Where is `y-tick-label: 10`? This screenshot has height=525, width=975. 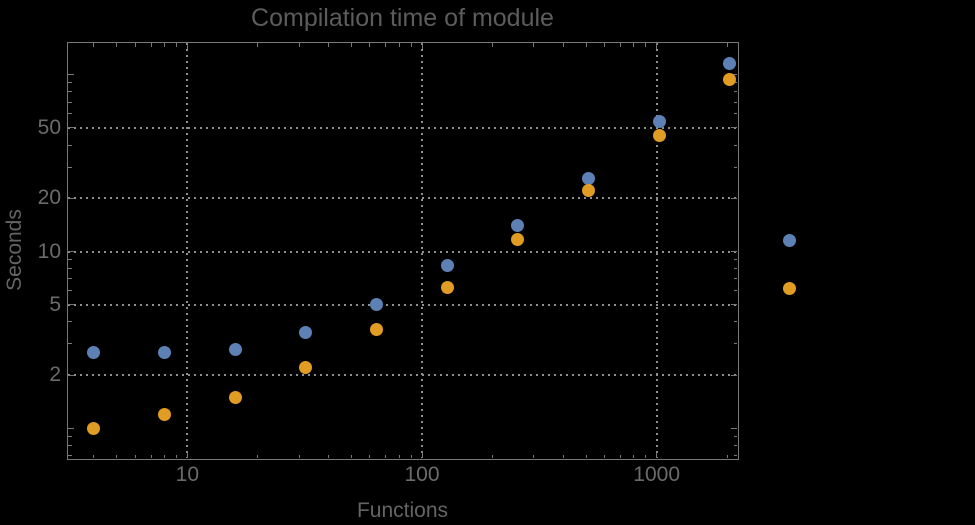 y-tick-label: 10 is located at coordinates (49, 251).